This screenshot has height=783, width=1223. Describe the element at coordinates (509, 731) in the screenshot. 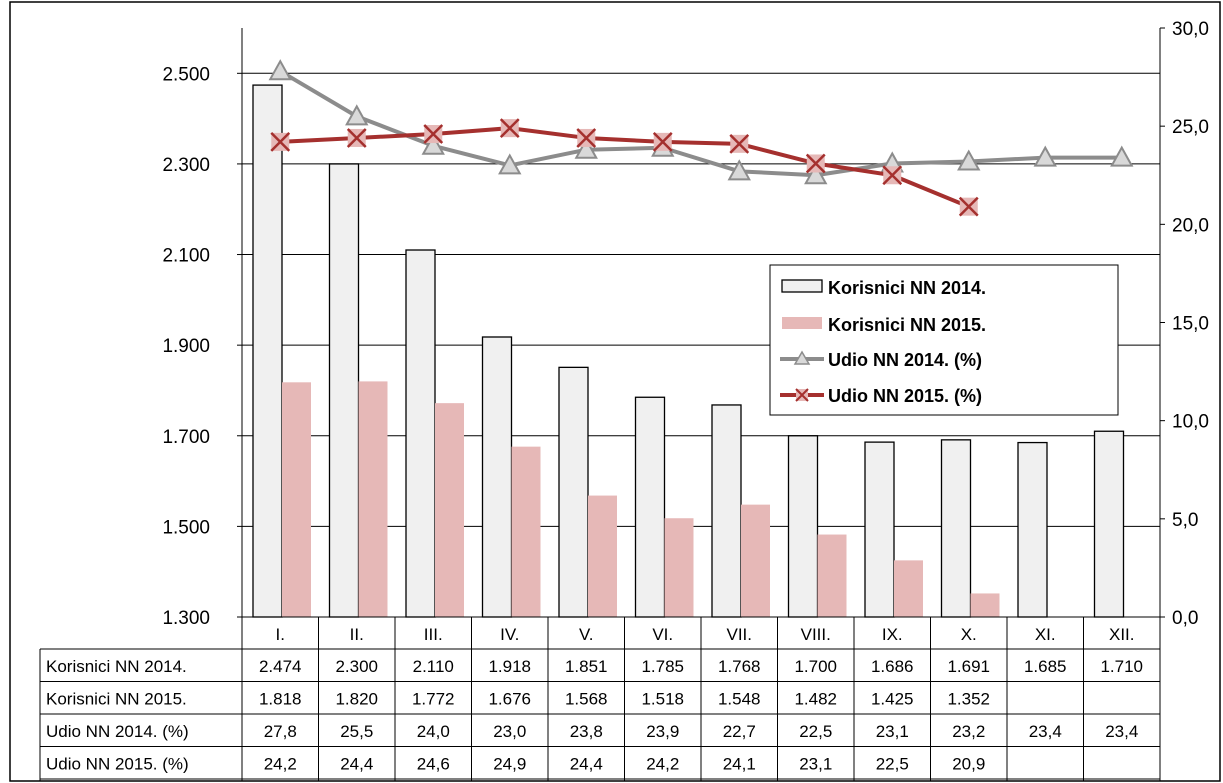

I see `table-cell-value: 23,0` at that location.